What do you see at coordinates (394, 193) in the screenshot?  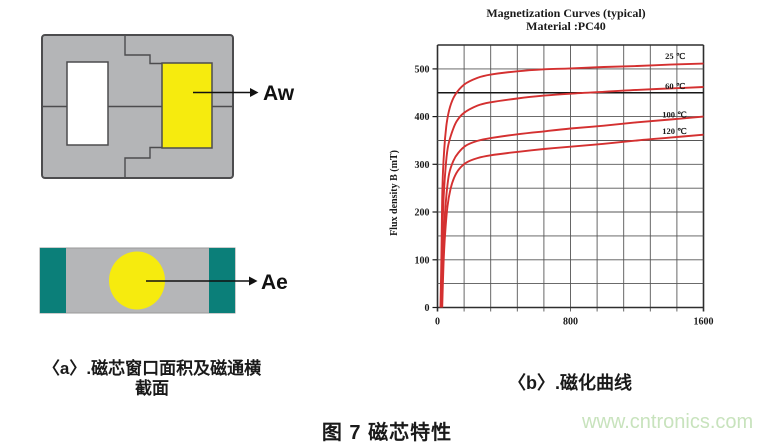 I see `y-axis-title: Flux density B (mT)` at bounding box center [394, 193].